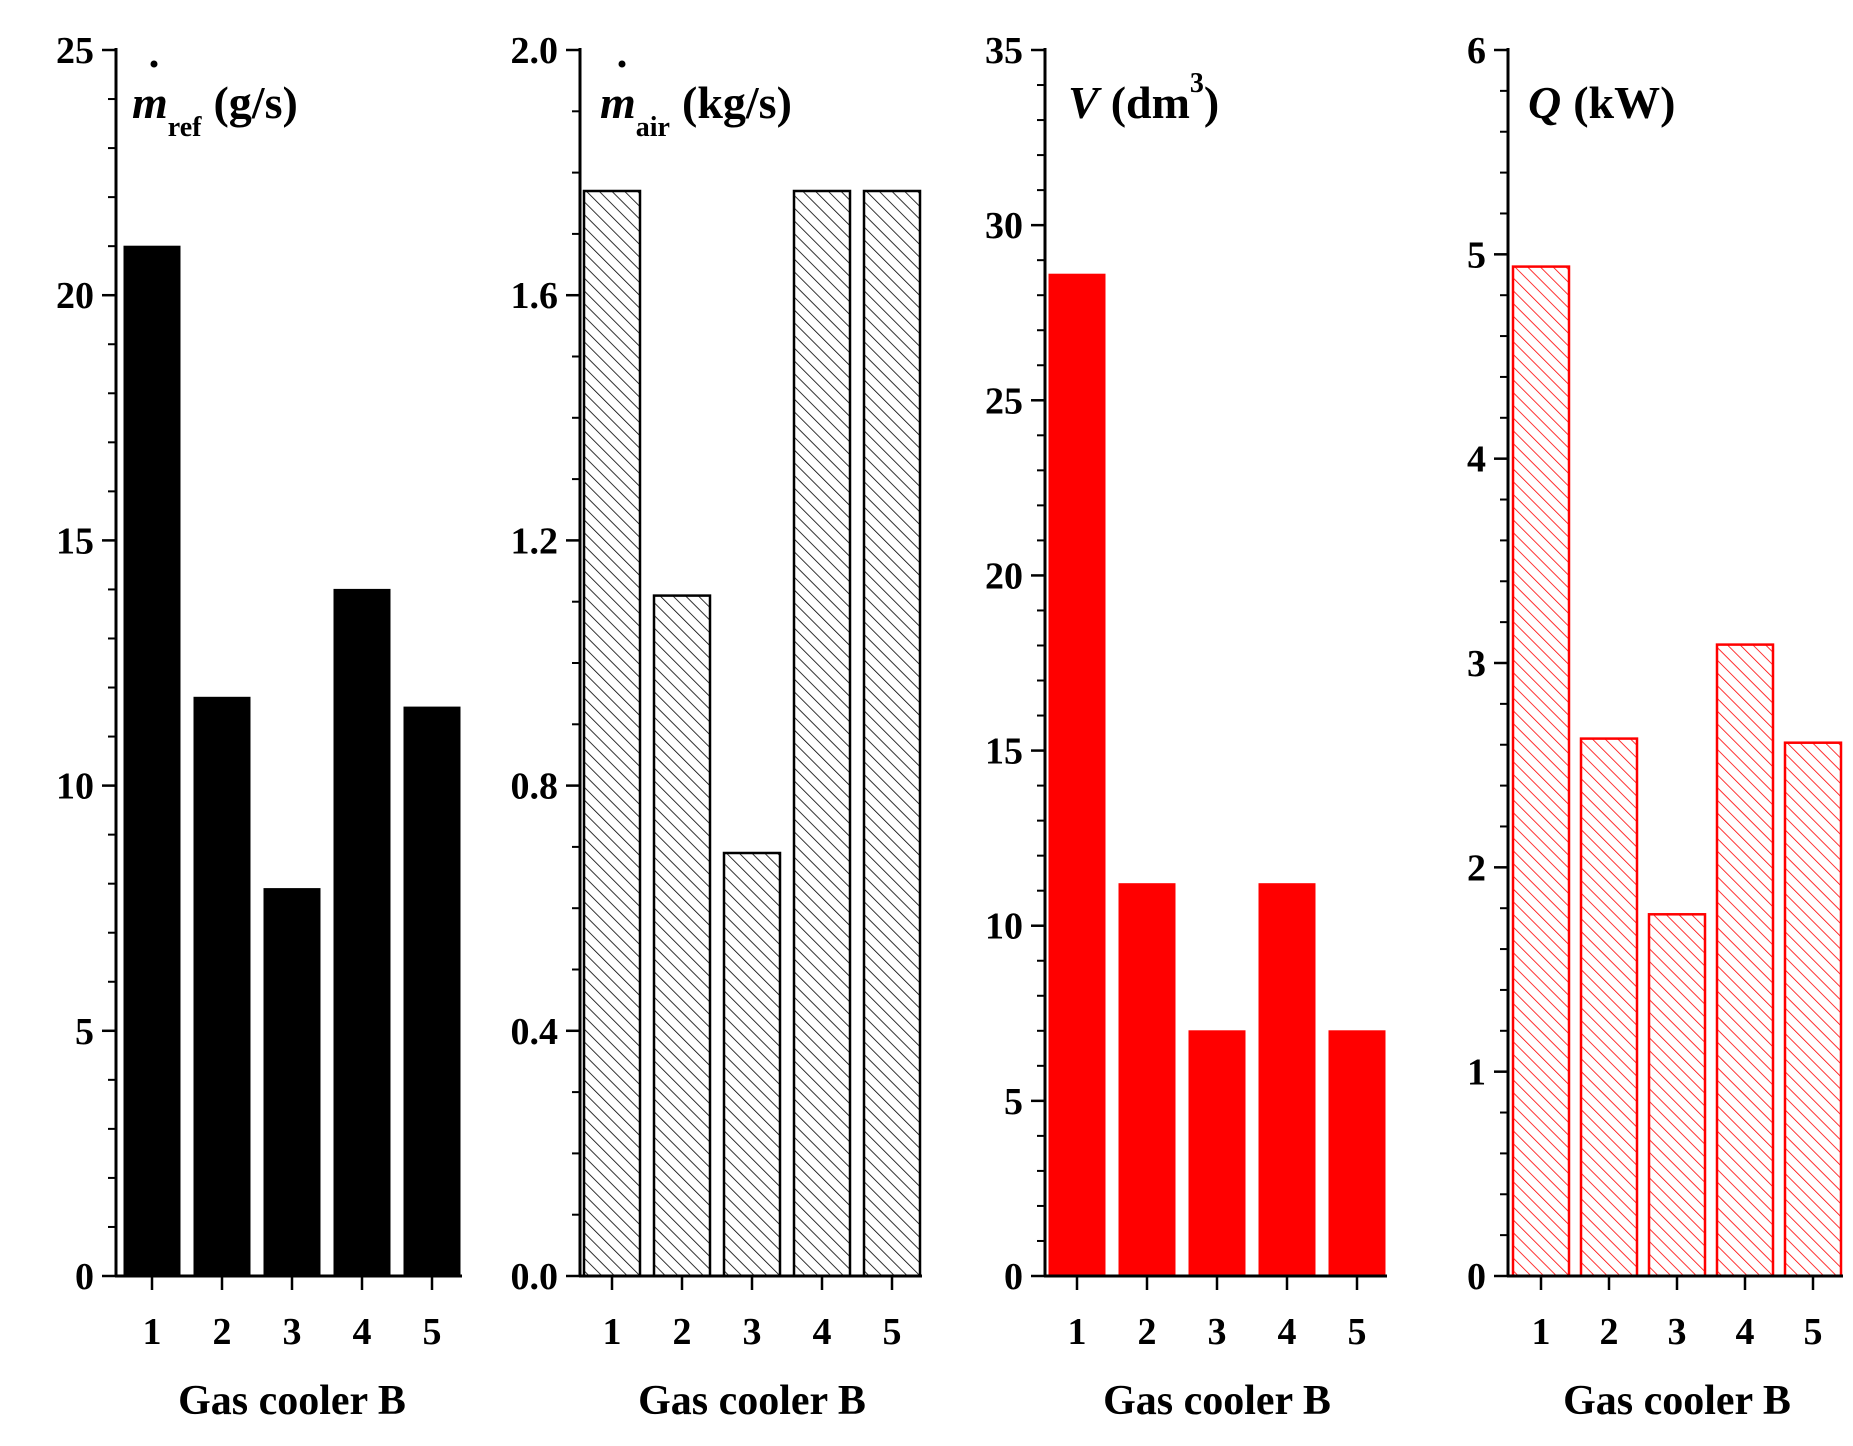 This screenshot has height=1446, width=1853. Describe the element at coordinates (1357, 1332) in the screenshot. I see `x-tick-label-3-5: 5` at that location.